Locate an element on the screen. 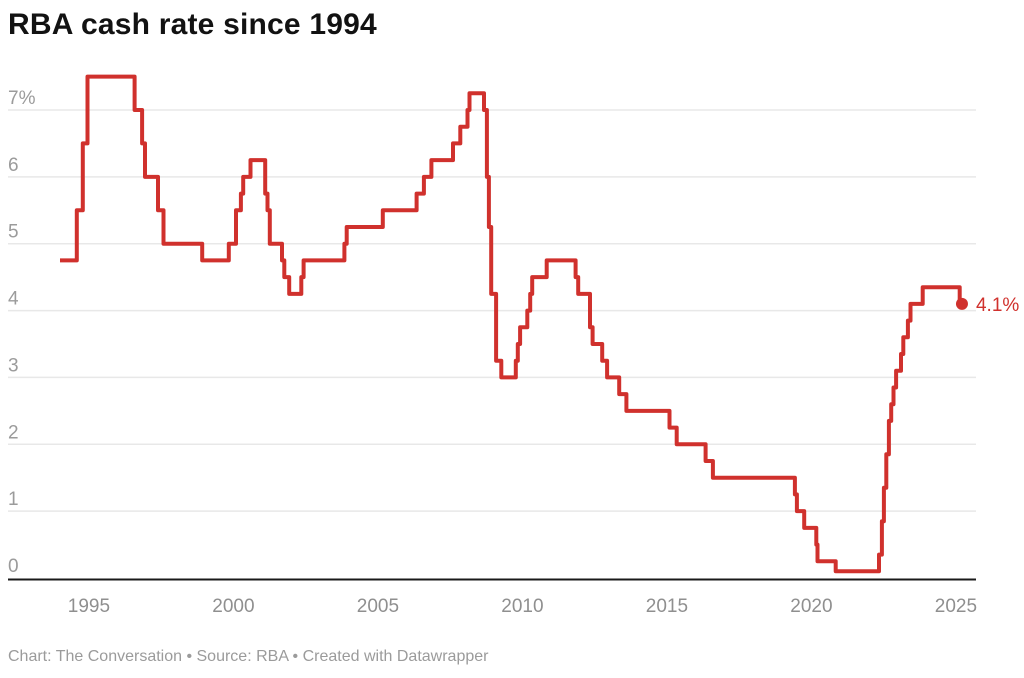 Image resolution: width=1024 pixels, height=678 pixels. y-tick-label: 2 is located at coordinates (13, 432).